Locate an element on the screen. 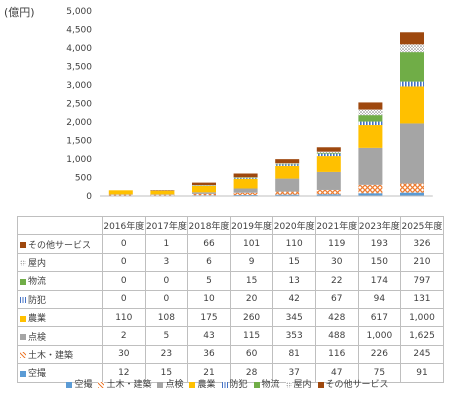  legend-item: 物流 is located at coordinates (266, 383).